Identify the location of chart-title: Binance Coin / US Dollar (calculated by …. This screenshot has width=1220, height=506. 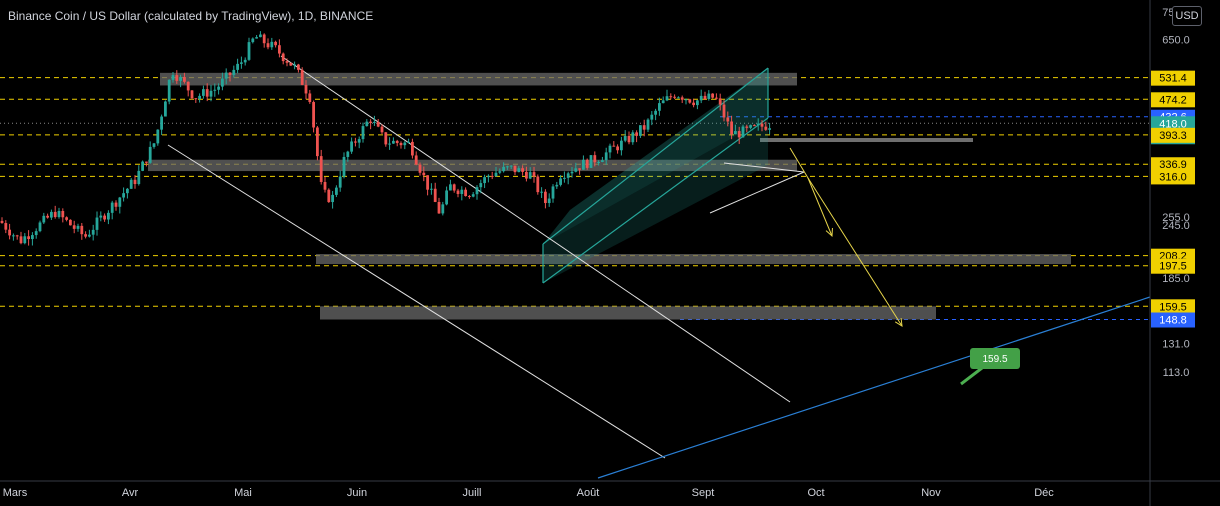
(191, 16).